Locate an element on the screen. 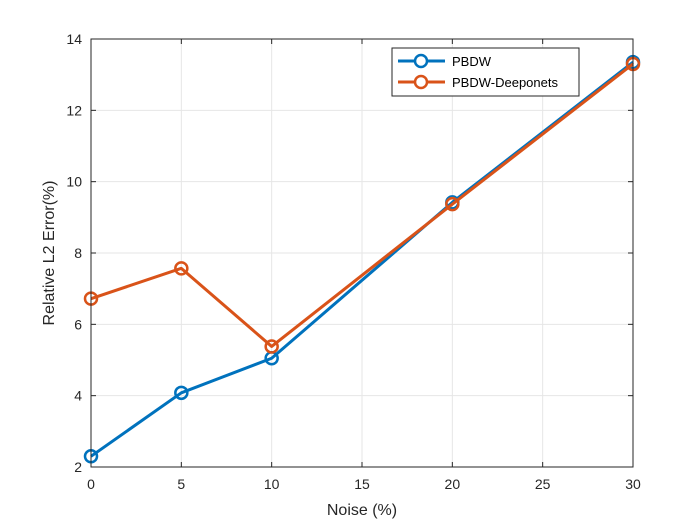 This screenshot has height=525, width=700. legend-item: PBDW is located at coordinates (445, 61).